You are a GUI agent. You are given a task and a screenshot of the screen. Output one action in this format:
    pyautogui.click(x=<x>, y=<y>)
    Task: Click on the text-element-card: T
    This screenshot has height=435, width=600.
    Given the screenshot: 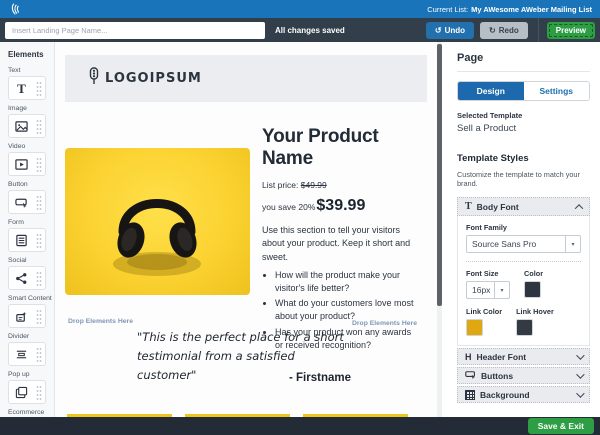 What is the action you would take?
    pyautogui.click(x=27, y=88)
    